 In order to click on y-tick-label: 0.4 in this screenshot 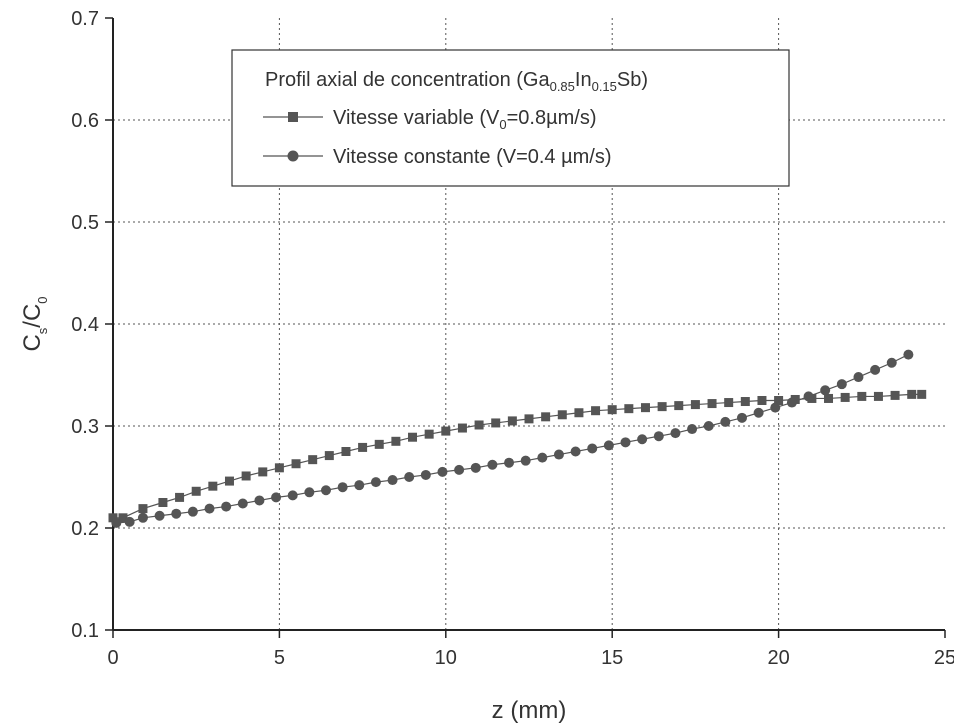, I will do `click(85, 325)`.